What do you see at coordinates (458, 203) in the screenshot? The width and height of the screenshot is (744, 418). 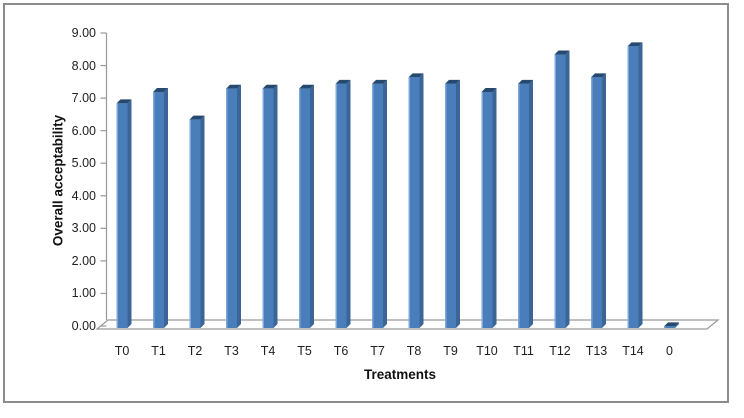 I see `bar-side-T9` at bounding box center [458, 203].